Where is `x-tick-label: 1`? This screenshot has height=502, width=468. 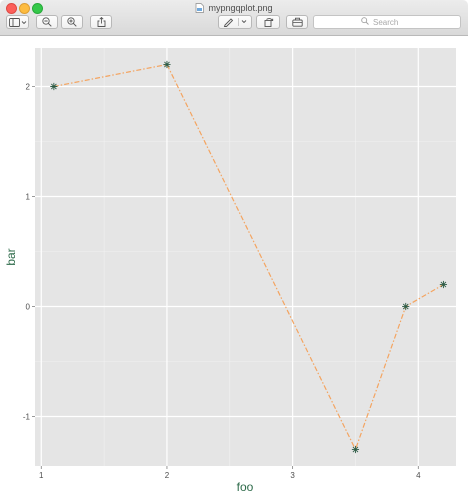
x-tick-label: 1 is located at coordinates (41, 475).